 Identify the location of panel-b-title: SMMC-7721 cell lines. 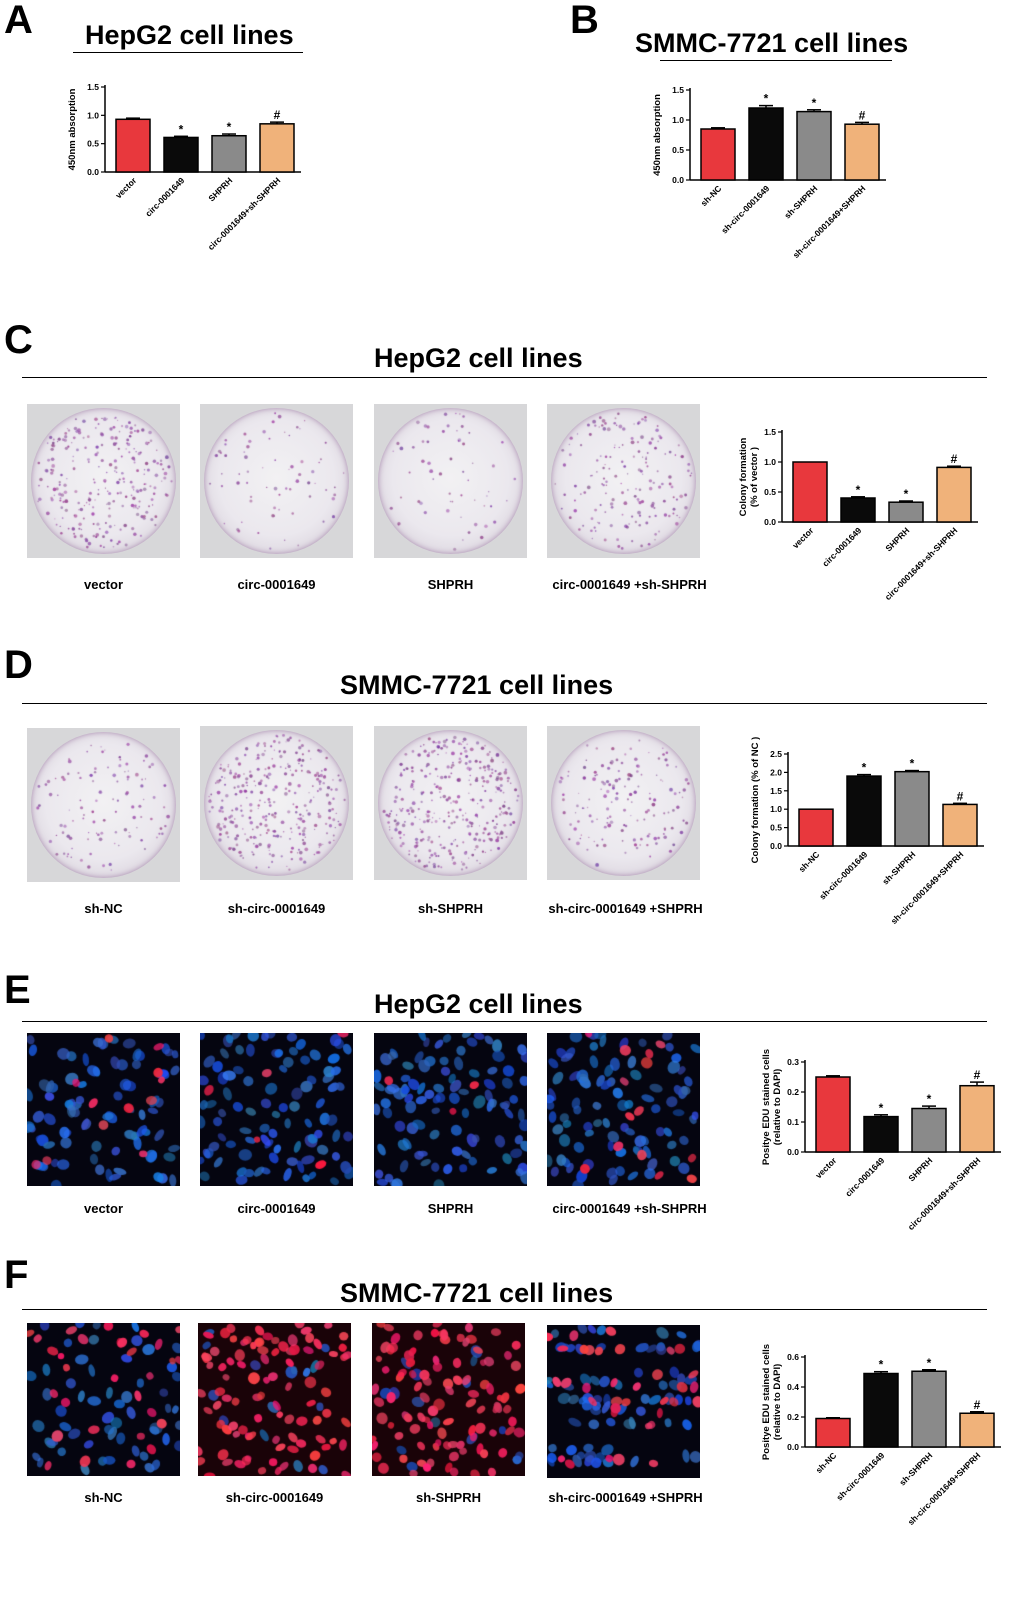
(772, 43).